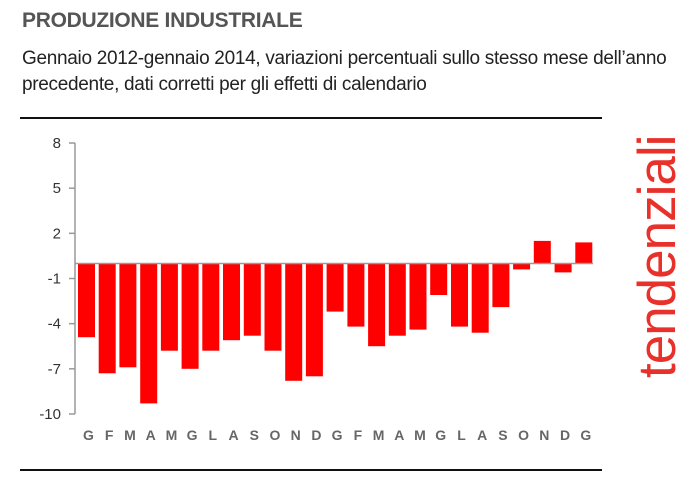 The height and width of the screenshot is (483, 696). Describe the element at coordinates (657, 256) in the screenshot. I see `side-label: tendenziali` at that location.